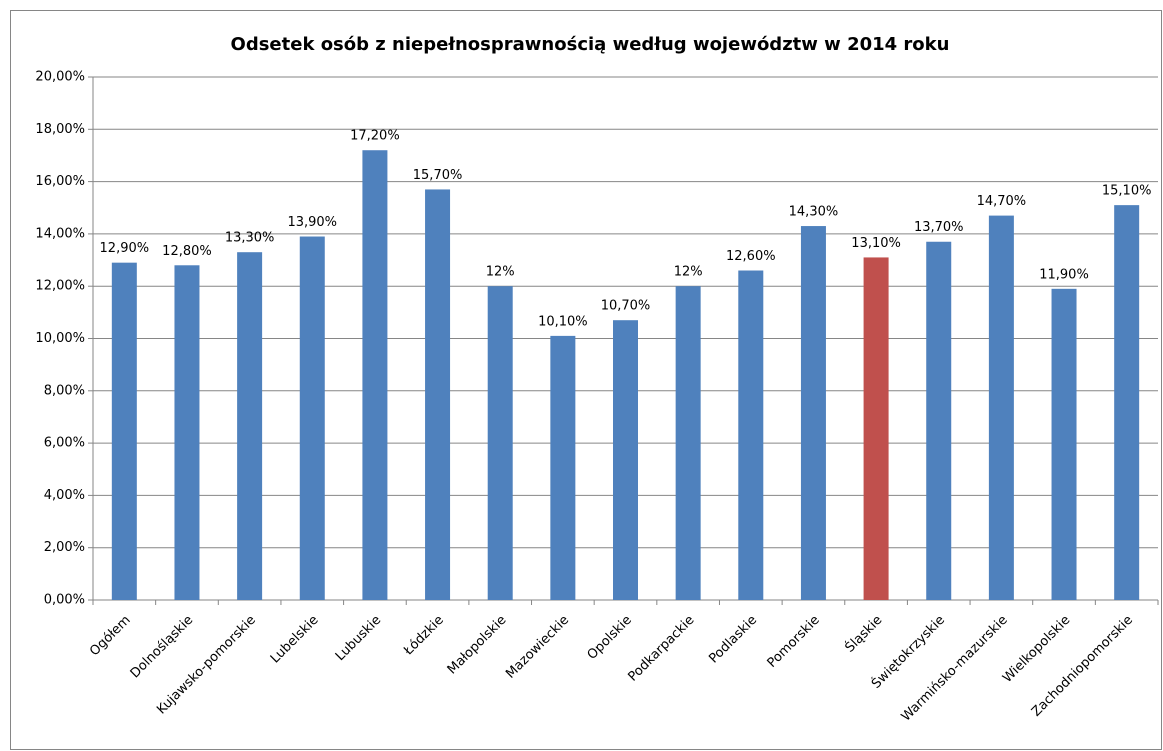  I want to click on data-label: 13,90%, so click(312, 222).